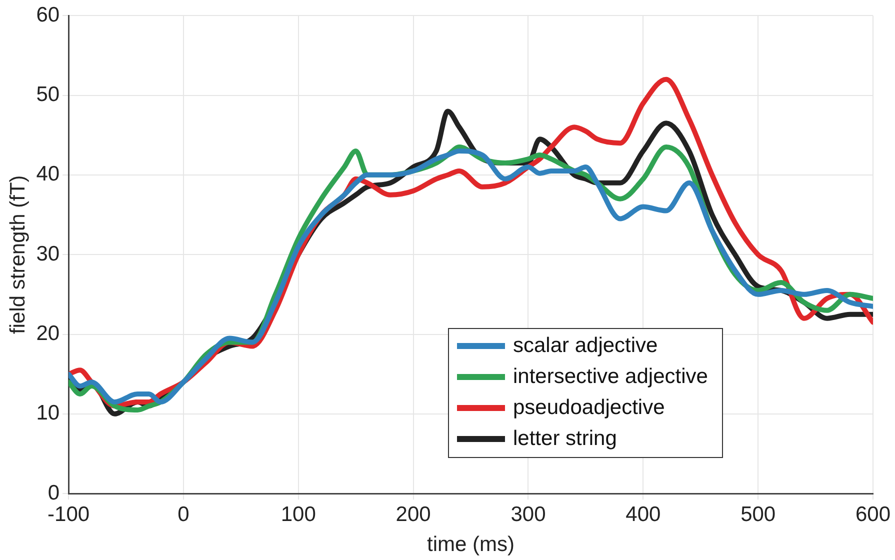  Describe the element at coordinates (184, 514) in the screenshot. I see `x-tick-label: 0` at that location.